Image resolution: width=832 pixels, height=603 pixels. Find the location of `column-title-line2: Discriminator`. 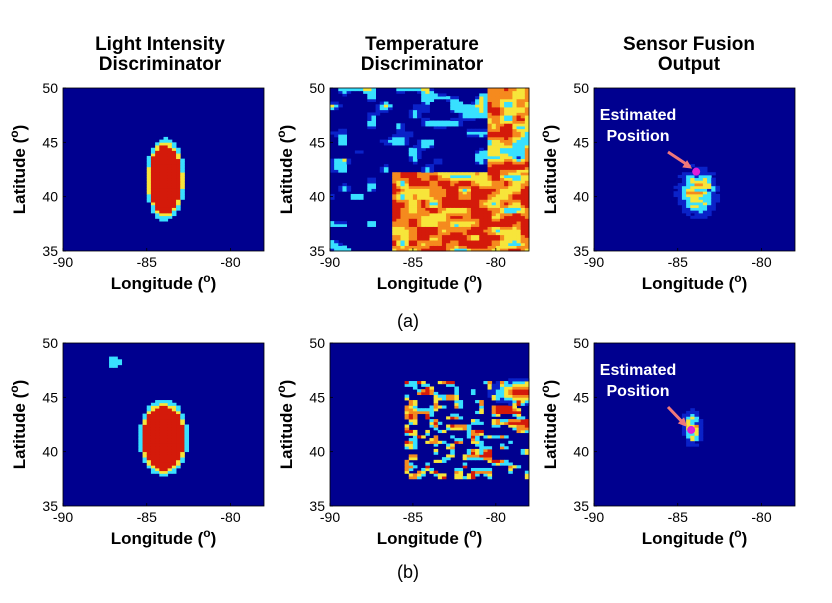

column-title-line2: Discriminator is located at coordinates (422, 64).